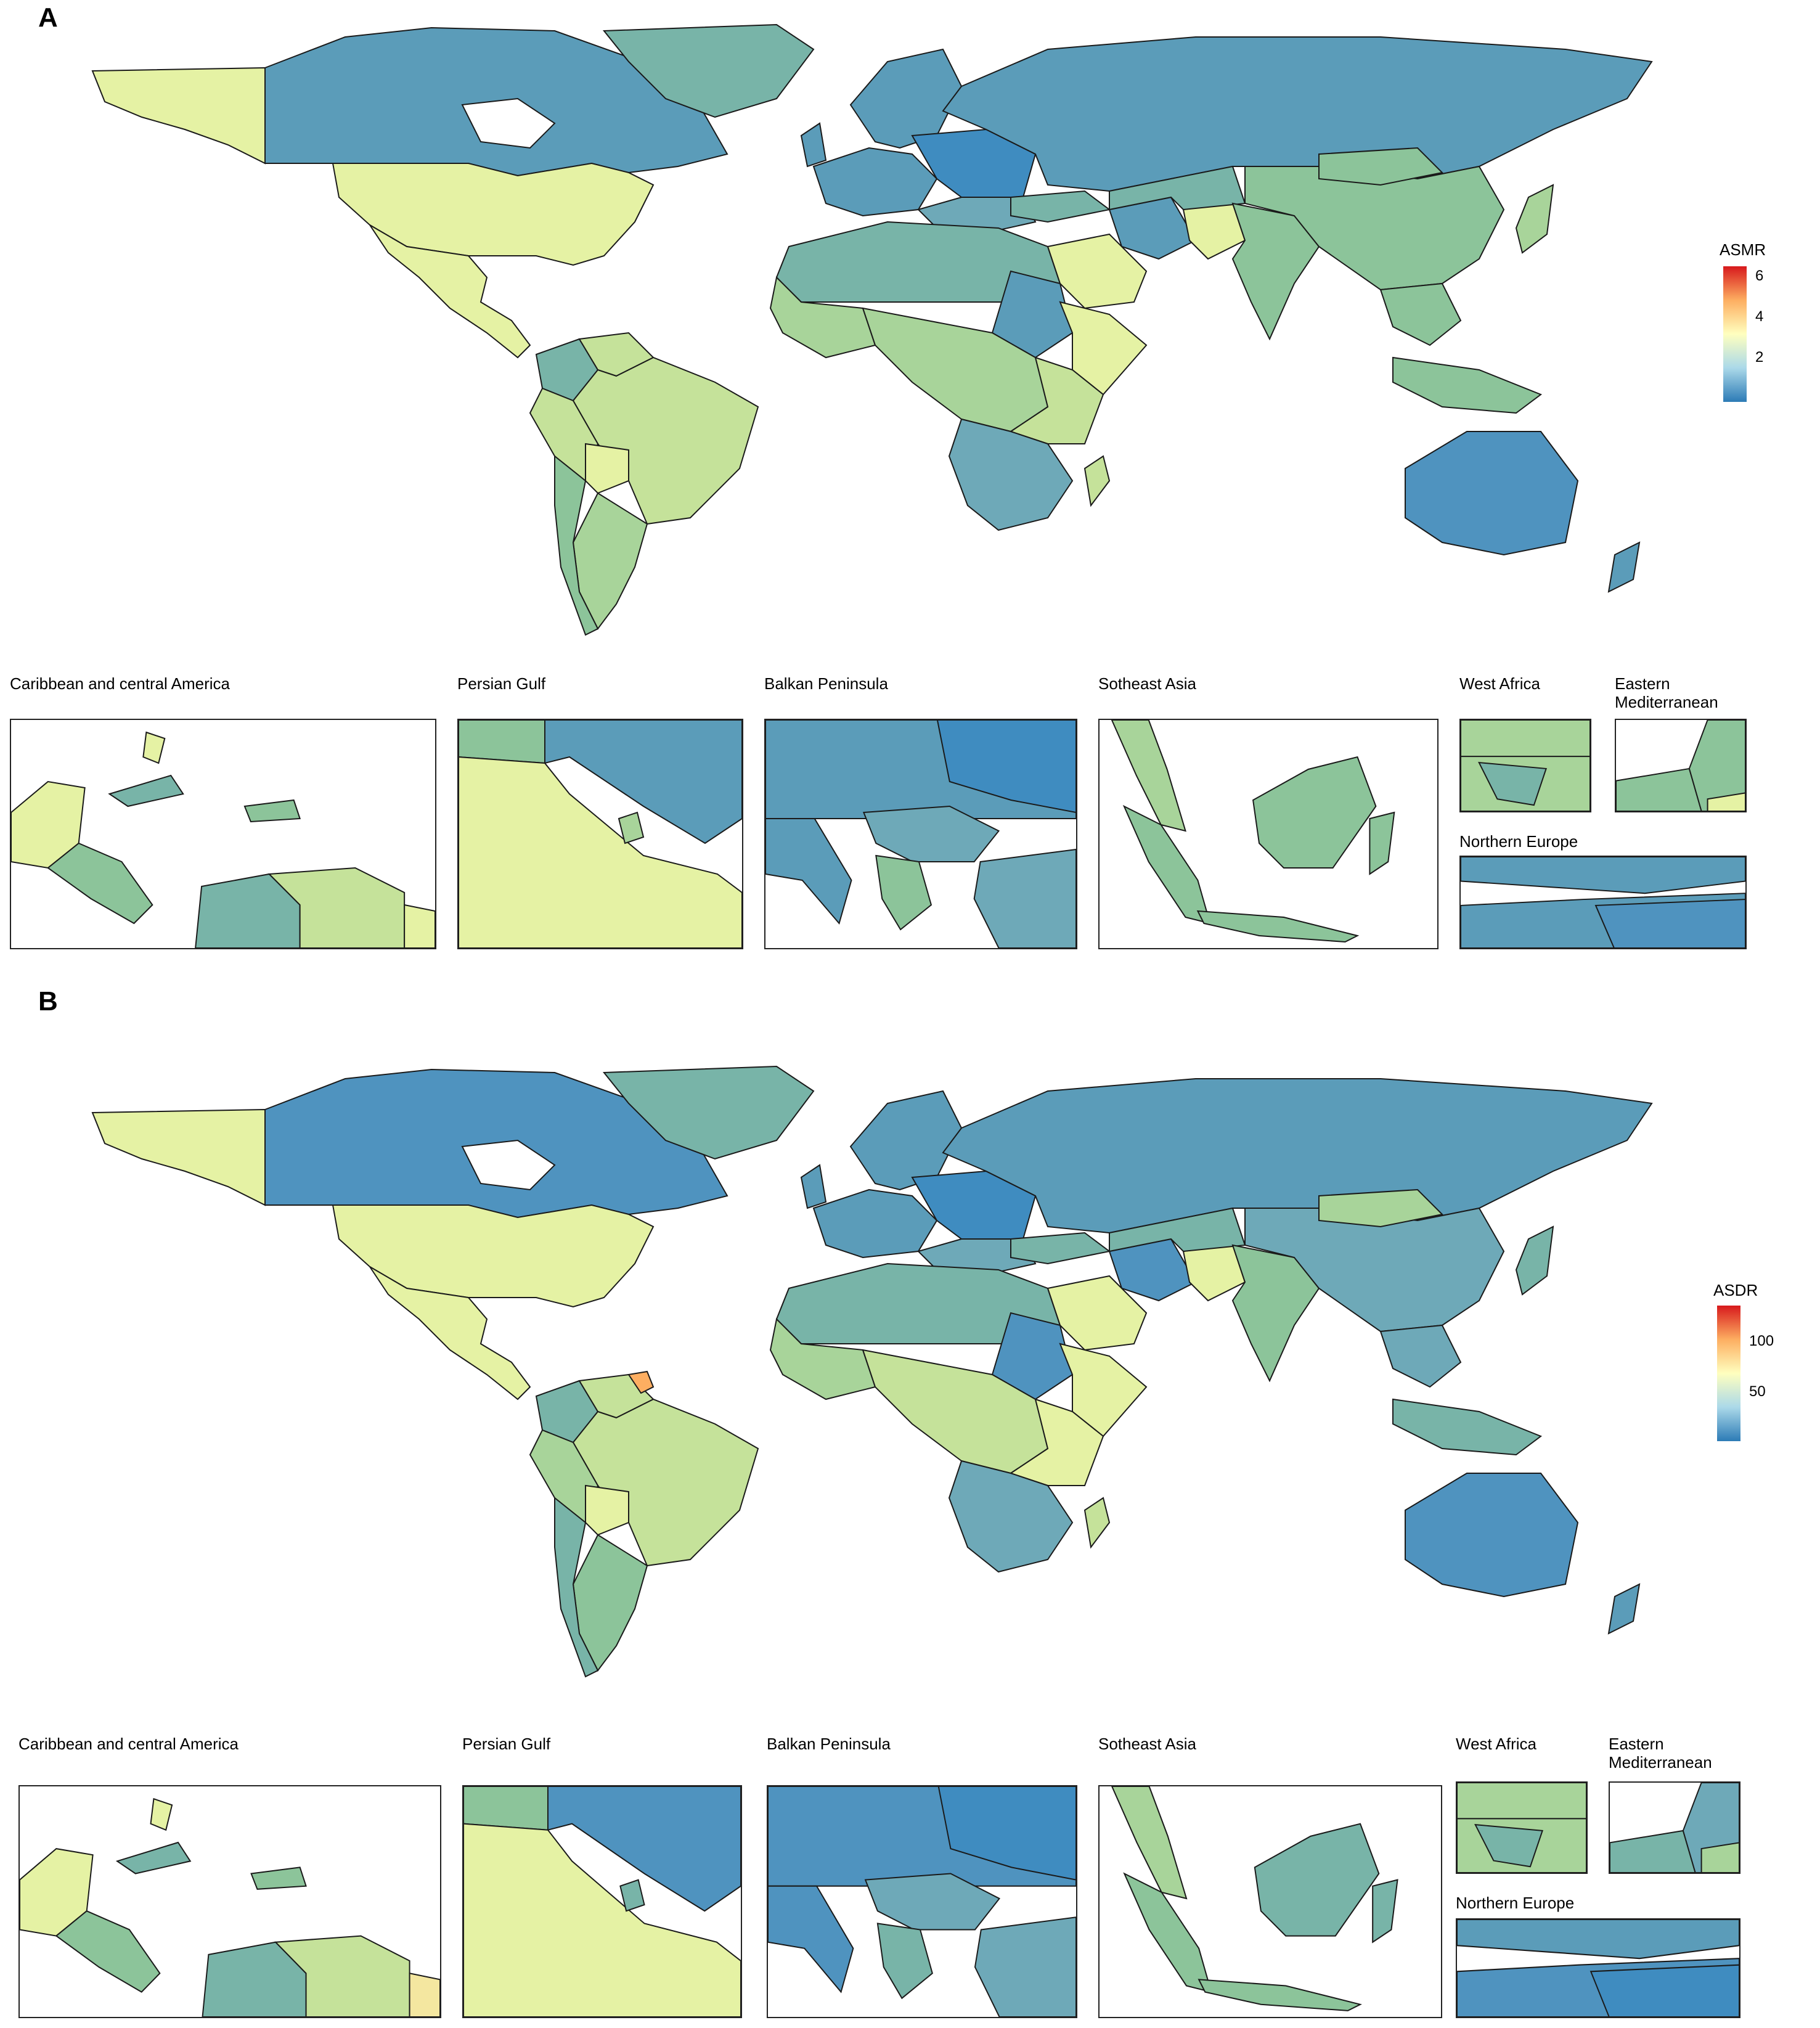  Describe the element at coordinates (1753, 1370) in the screenshot. I see `legend-asdr: ASDR 100 50` at that location.